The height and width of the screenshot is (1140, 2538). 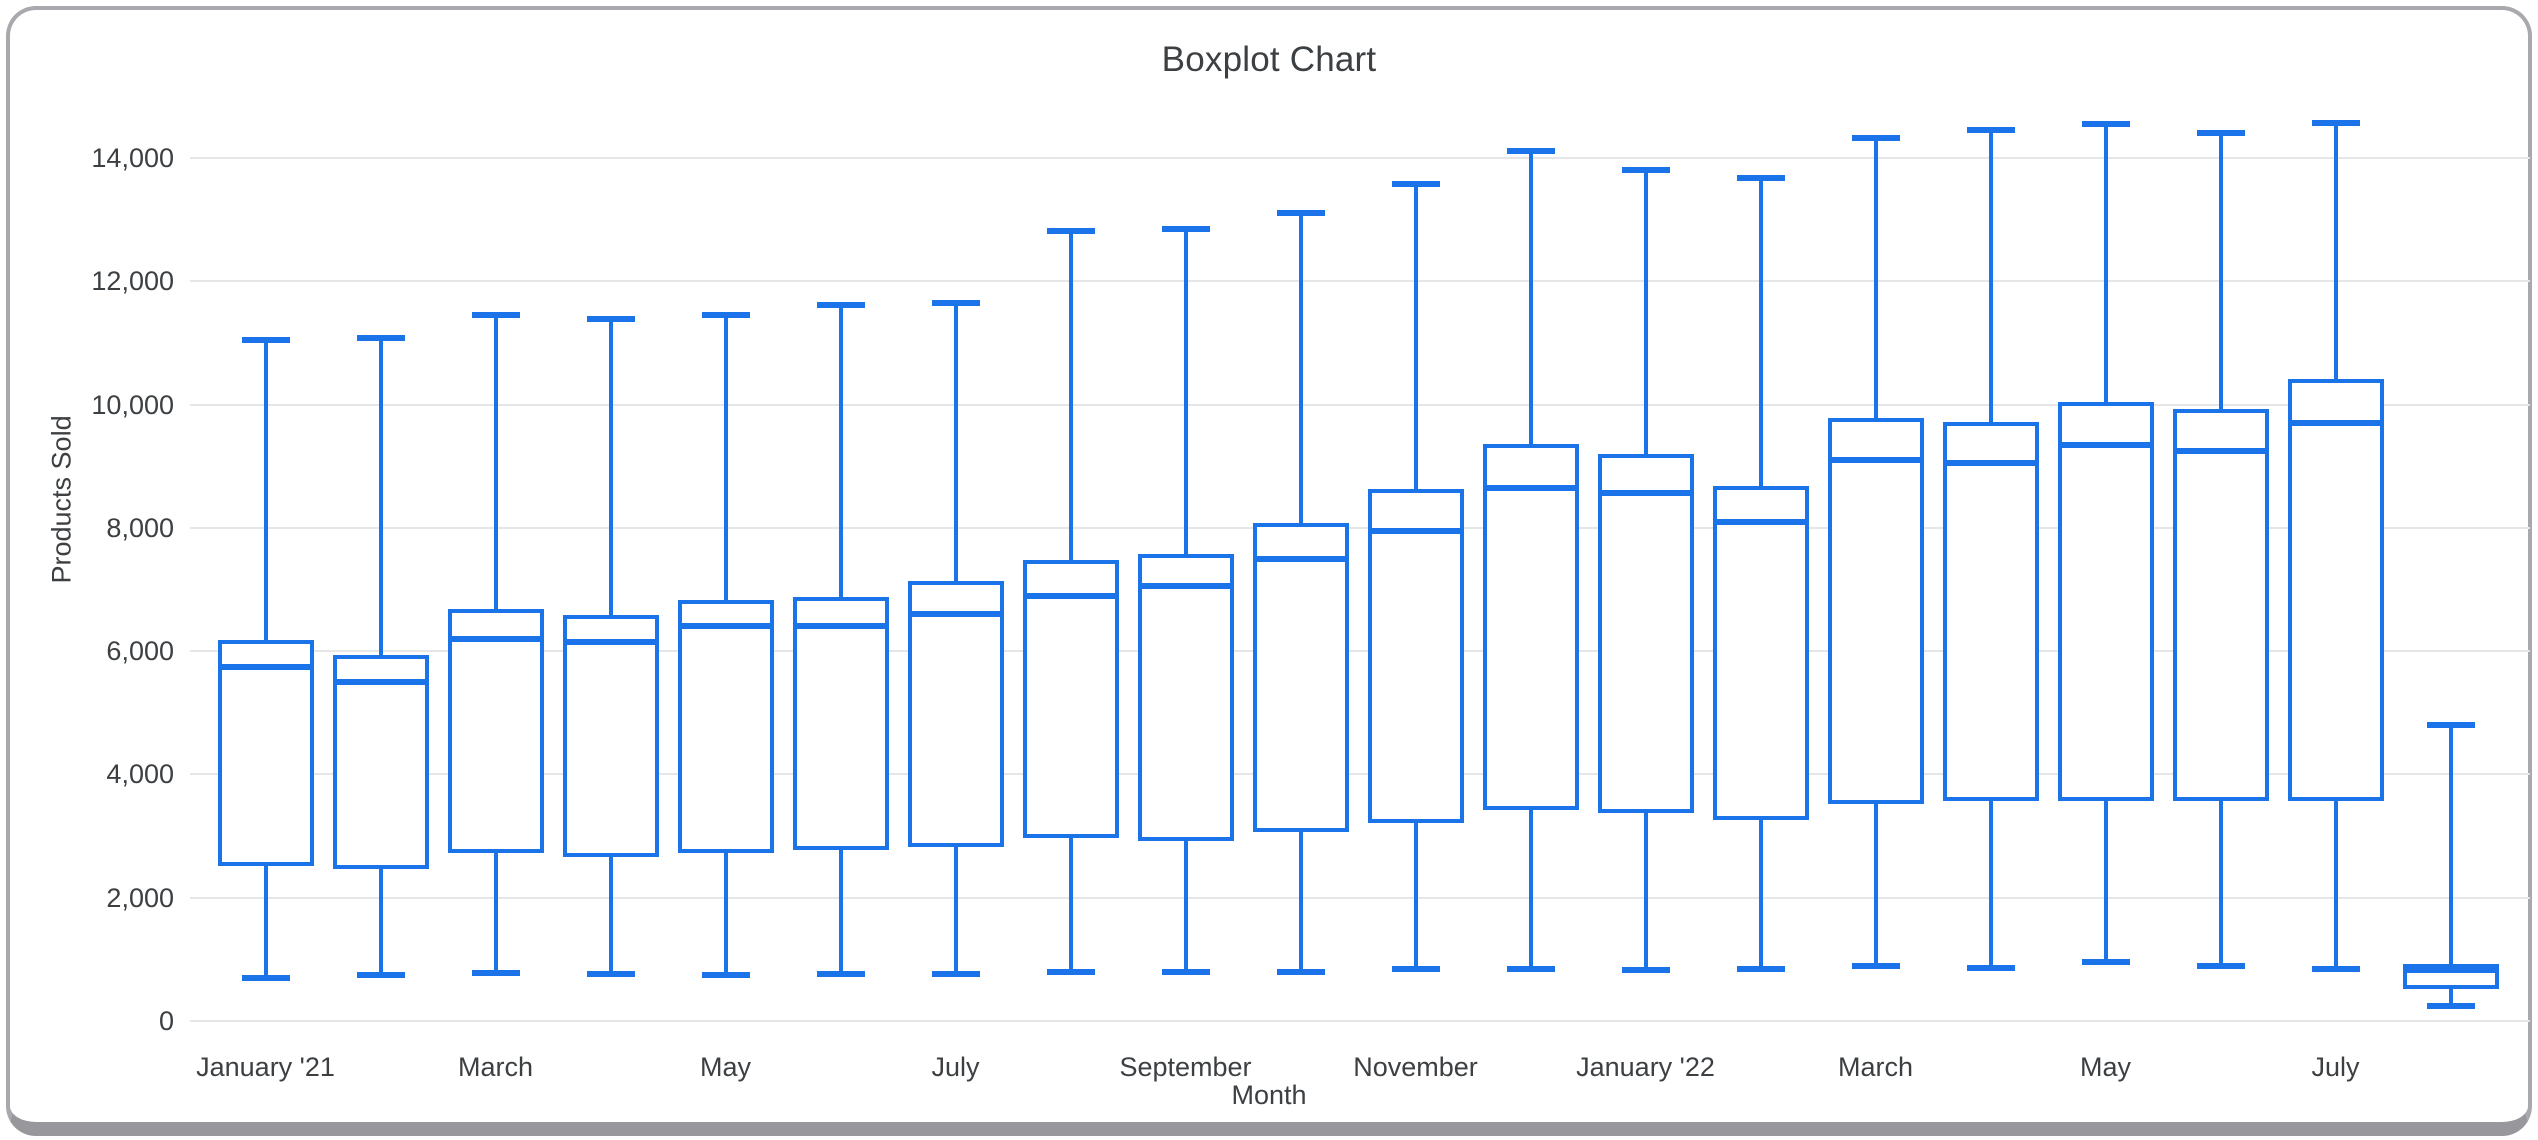 I want to click on y-tick-label: 8,000, so click(x=140, y=527).